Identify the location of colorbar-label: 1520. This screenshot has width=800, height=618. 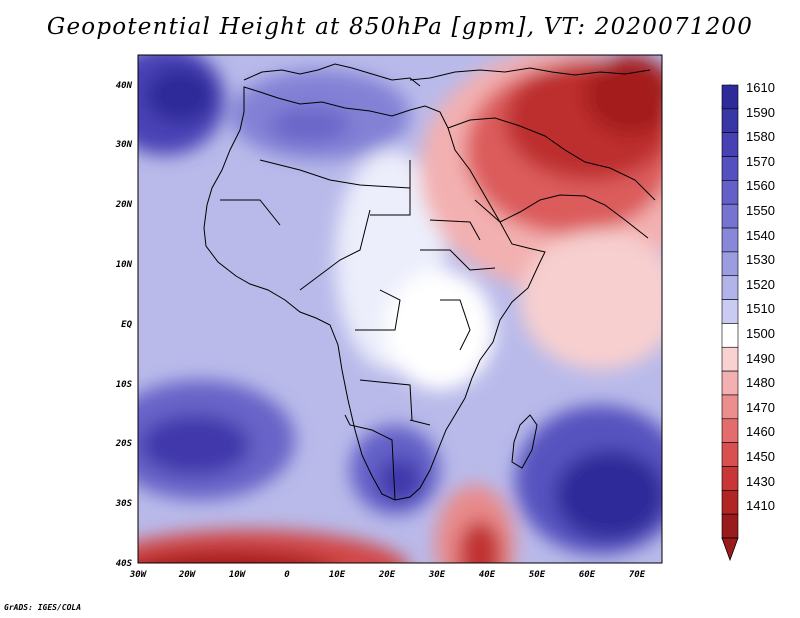
(760, 284).